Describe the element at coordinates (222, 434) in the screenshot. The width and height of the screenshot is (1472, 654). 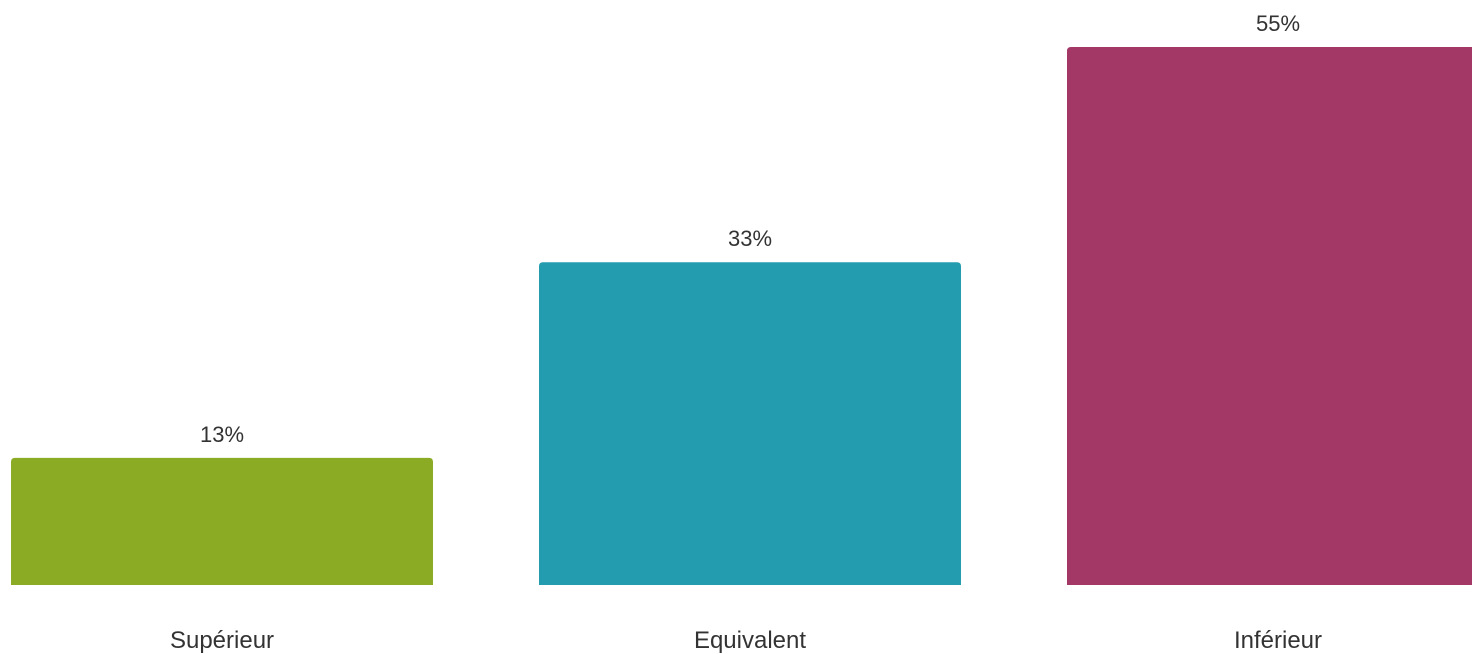
I see `value-label-superieur: 13%` at that location.